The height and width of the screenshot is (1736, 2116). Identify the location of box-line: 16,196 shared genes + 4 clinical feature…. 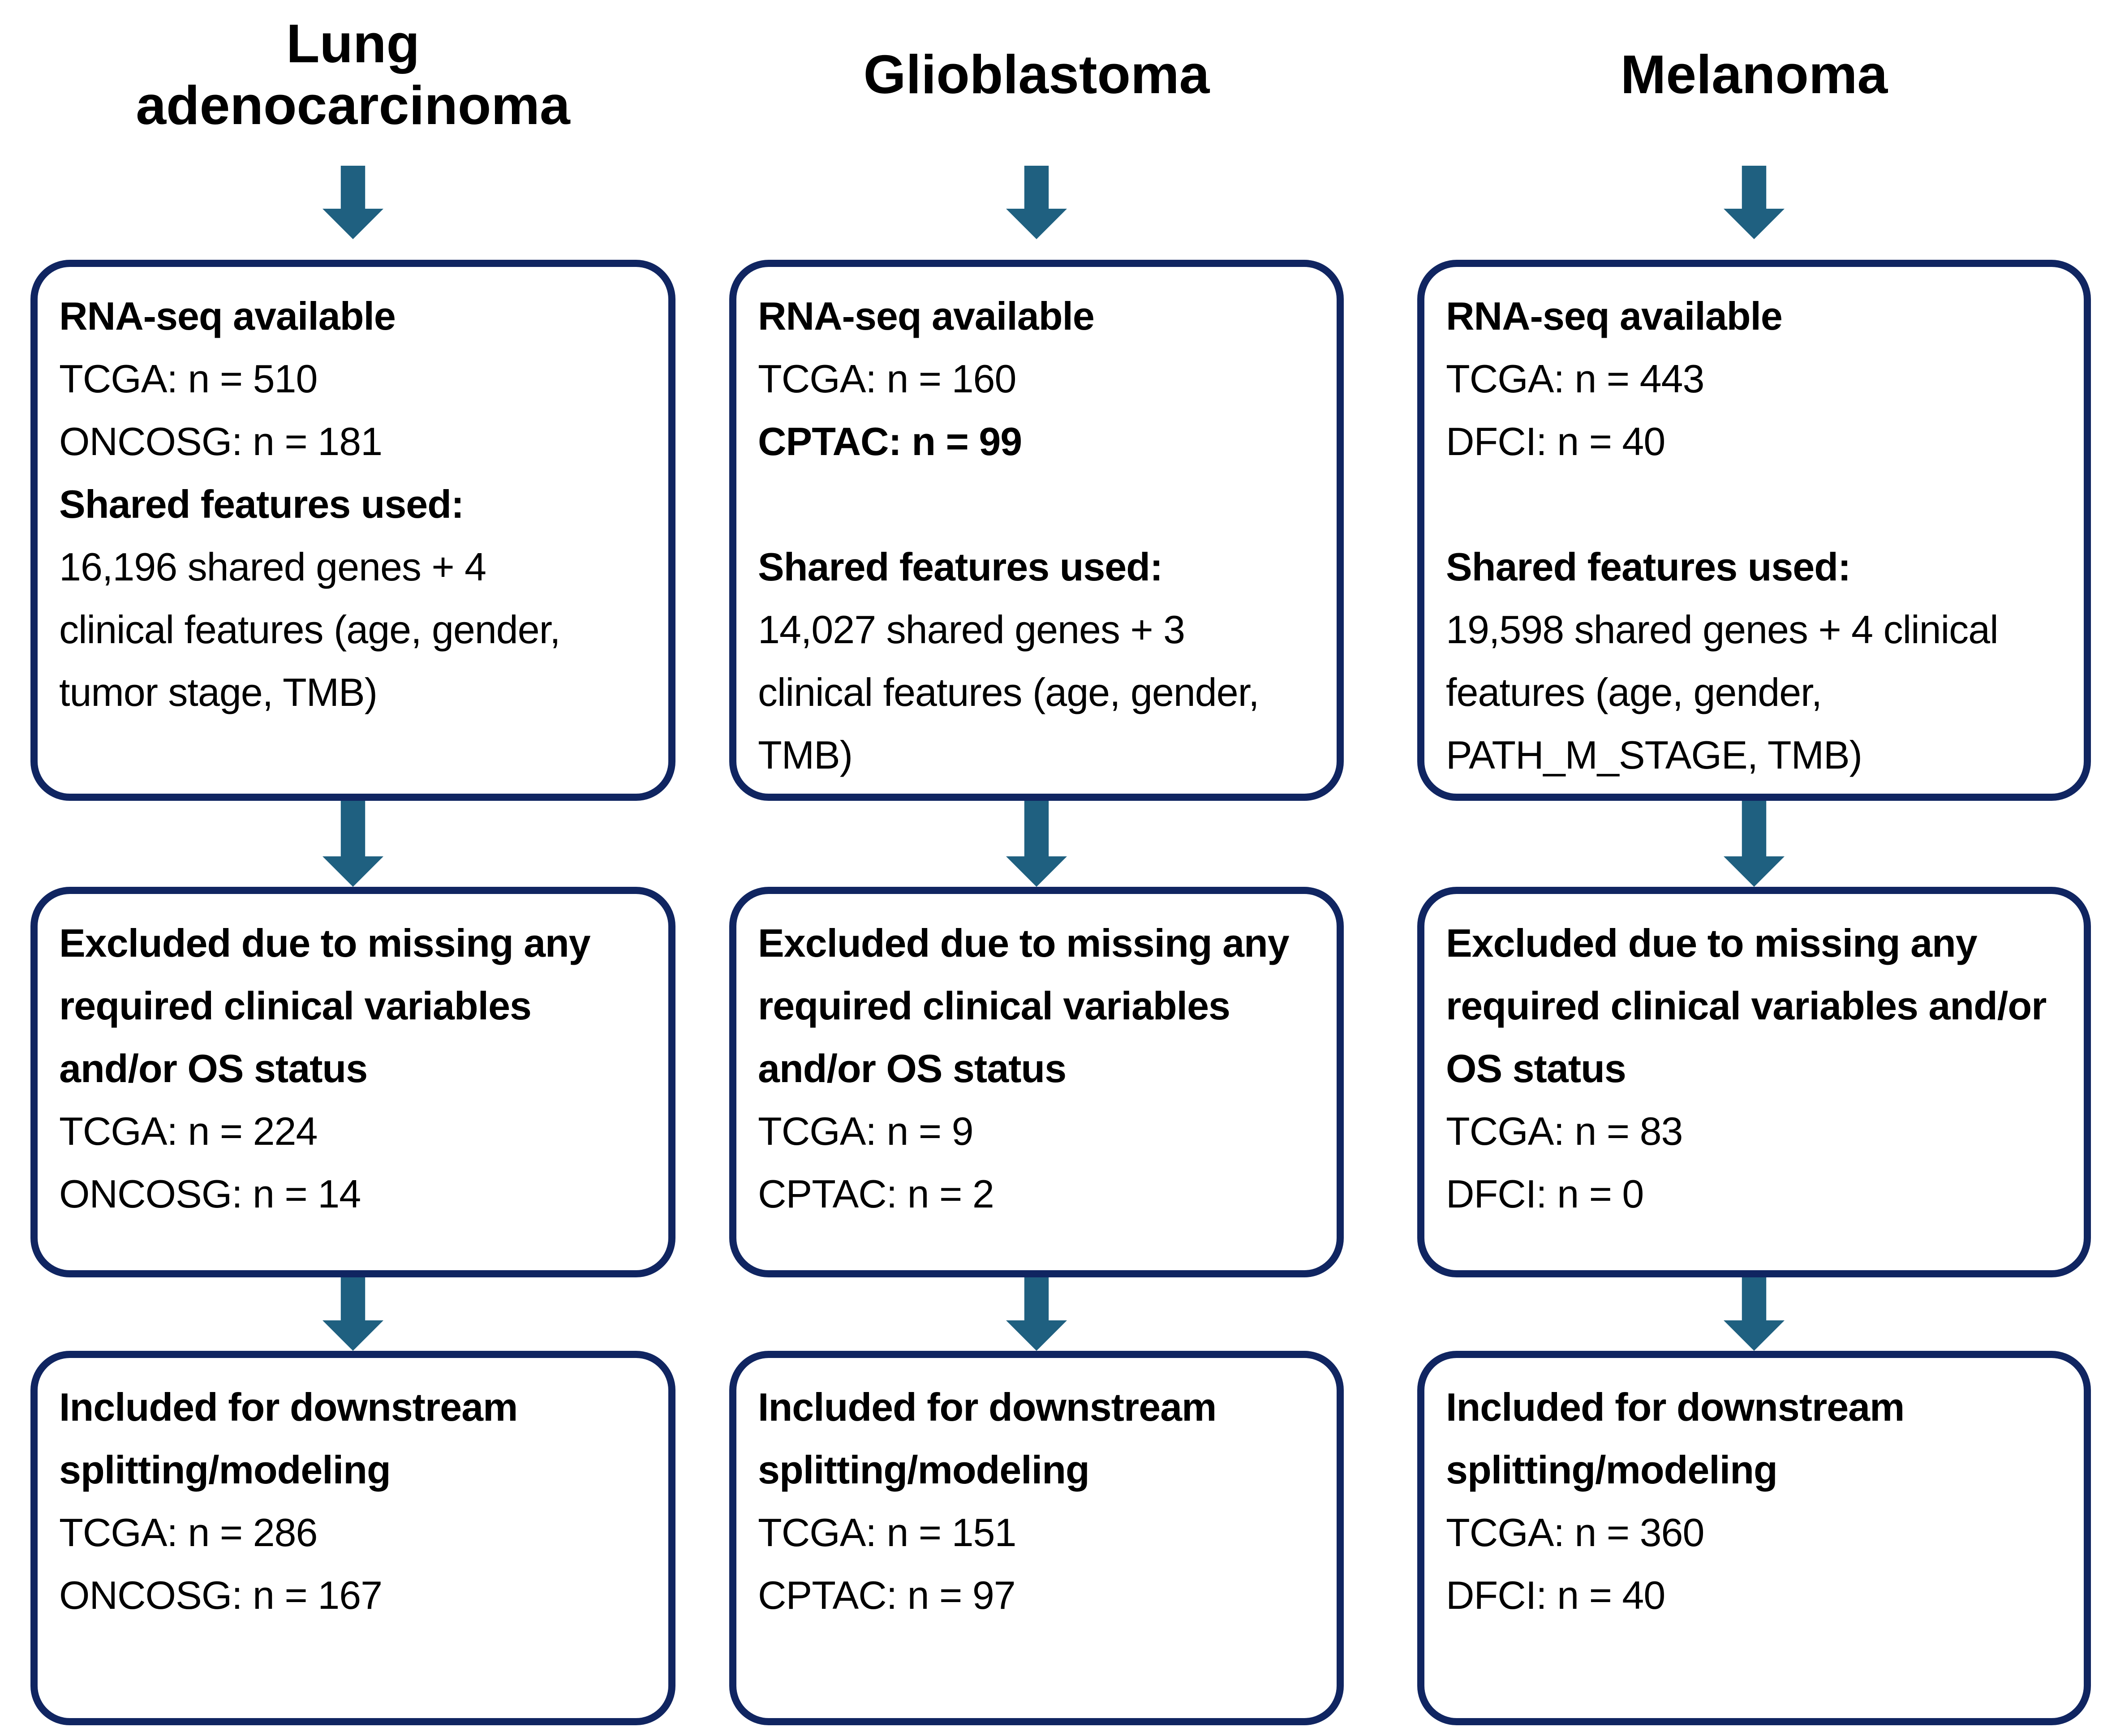
(310, 629).